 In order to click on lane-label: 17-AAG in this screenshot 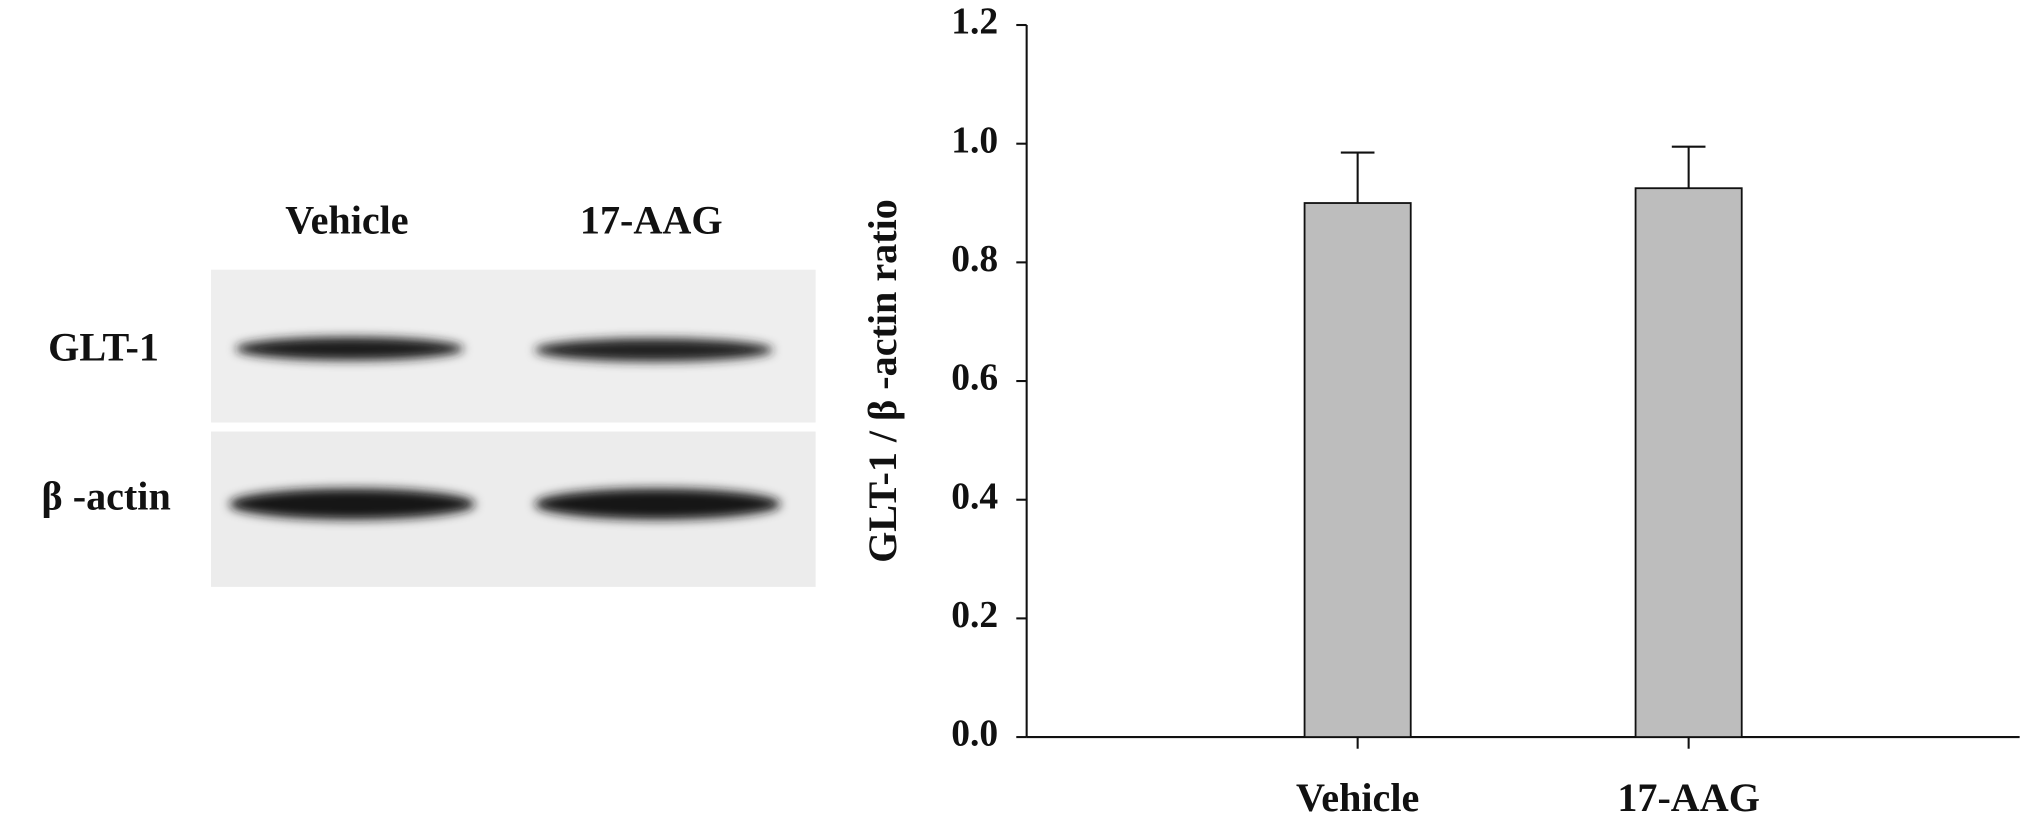, I will do `click(651, 220)`.